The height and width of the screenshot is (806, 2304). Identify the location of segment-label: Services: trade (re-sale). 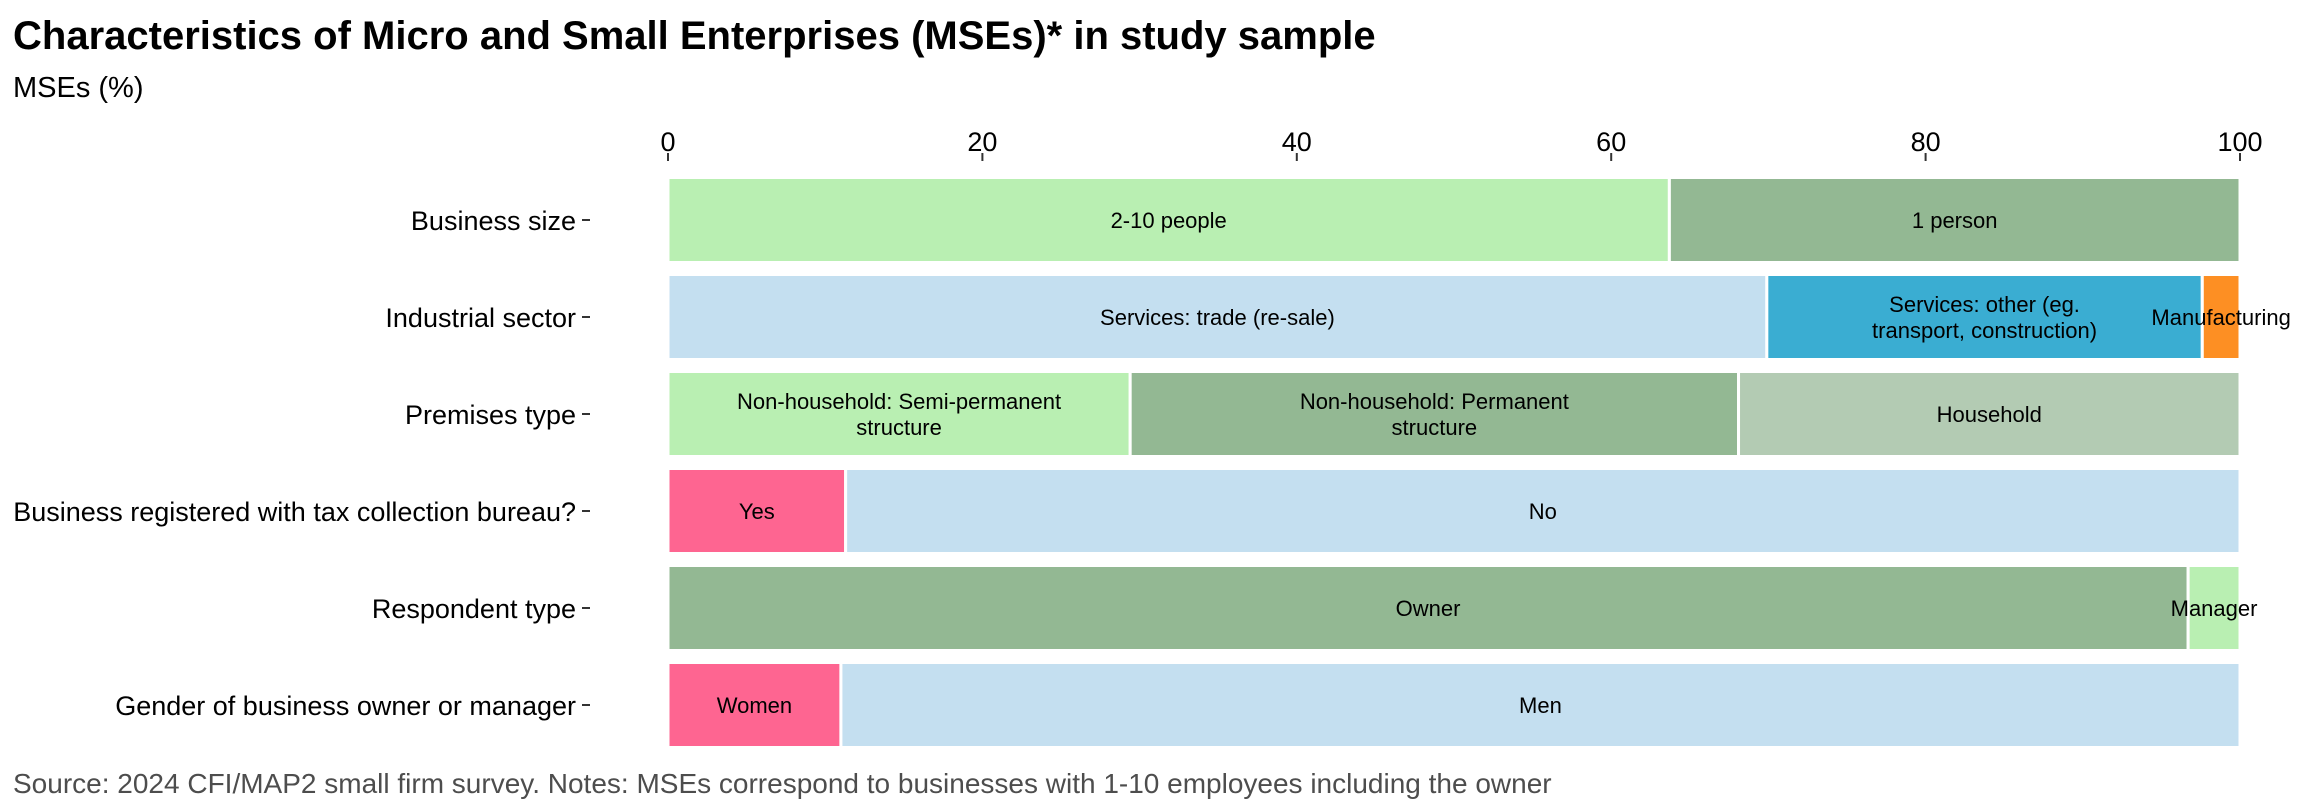
(1217, 317).